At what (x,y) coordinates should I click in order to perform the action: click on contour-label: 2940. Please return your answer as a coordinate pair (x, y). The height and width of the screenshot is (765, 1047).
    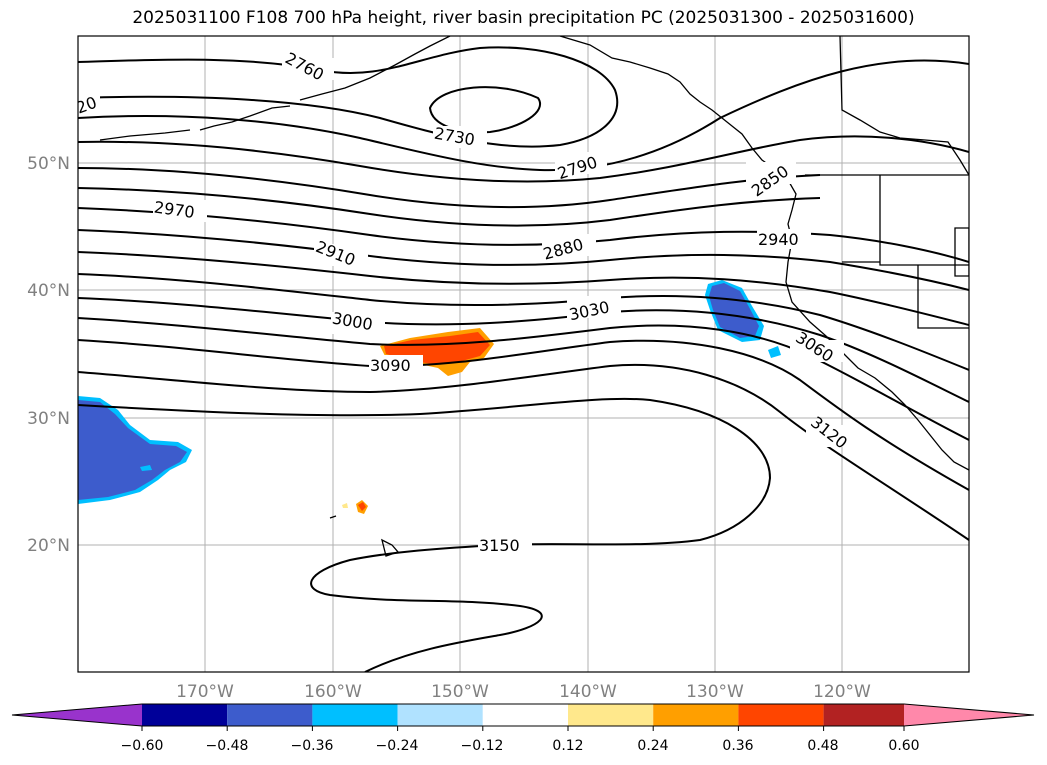
    Looking at the image, I should click on (778, 239).